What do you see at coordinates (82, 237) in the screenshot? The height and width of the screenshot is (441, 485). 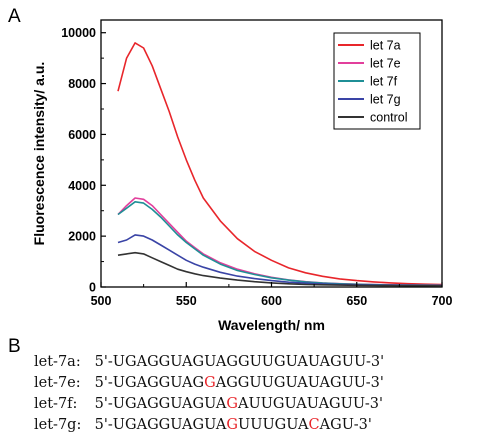 I see `y-tick-label: 2000` at bounding box center [82, 237].